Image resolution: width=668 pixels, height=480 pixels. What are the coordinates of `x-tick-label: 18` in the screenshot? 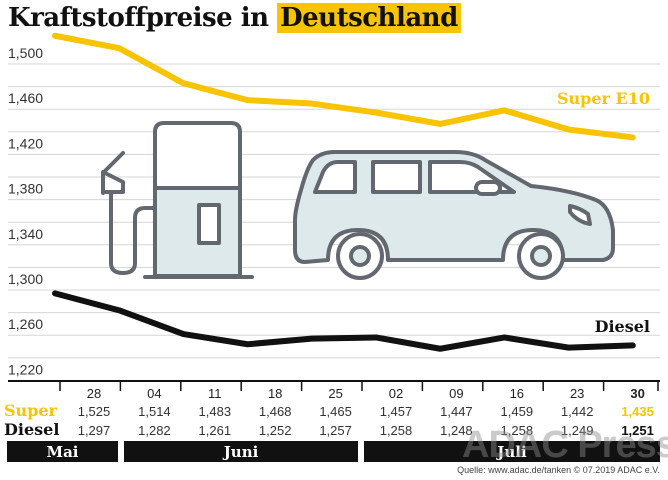 It's located at (275, 393).